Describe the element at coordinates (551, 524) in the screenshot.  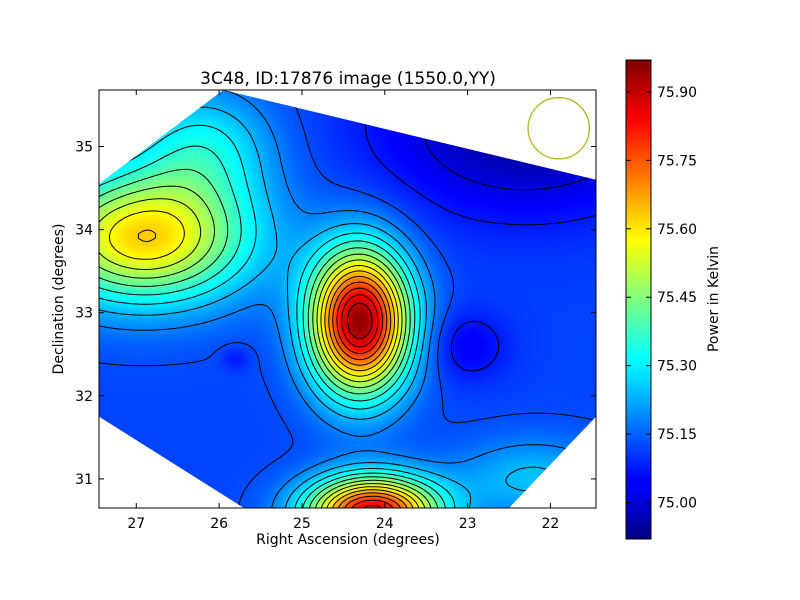
I see `x-tick-label: 22` at that location.